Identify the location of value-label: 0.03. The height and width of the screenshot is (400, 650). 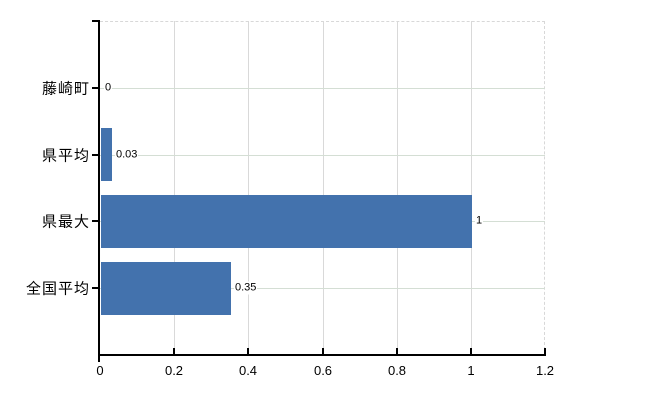
(127, 155).